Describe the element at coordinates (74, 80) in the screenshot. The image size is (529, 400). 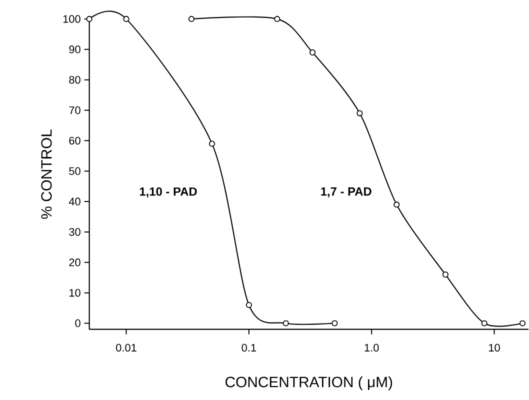
I see `y-tick-label: 80` at that location.